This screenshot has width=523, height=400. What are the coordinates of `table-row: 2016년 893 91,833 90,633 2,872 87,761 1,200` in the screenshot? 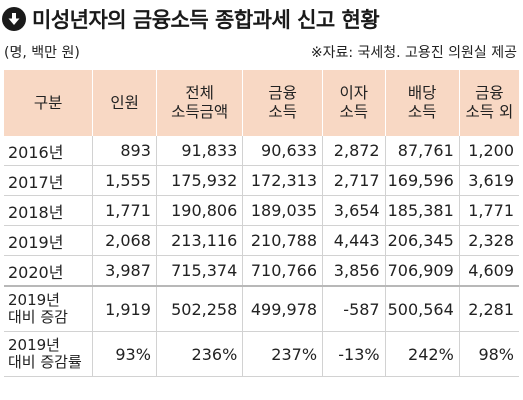 It's located at (261, 151).